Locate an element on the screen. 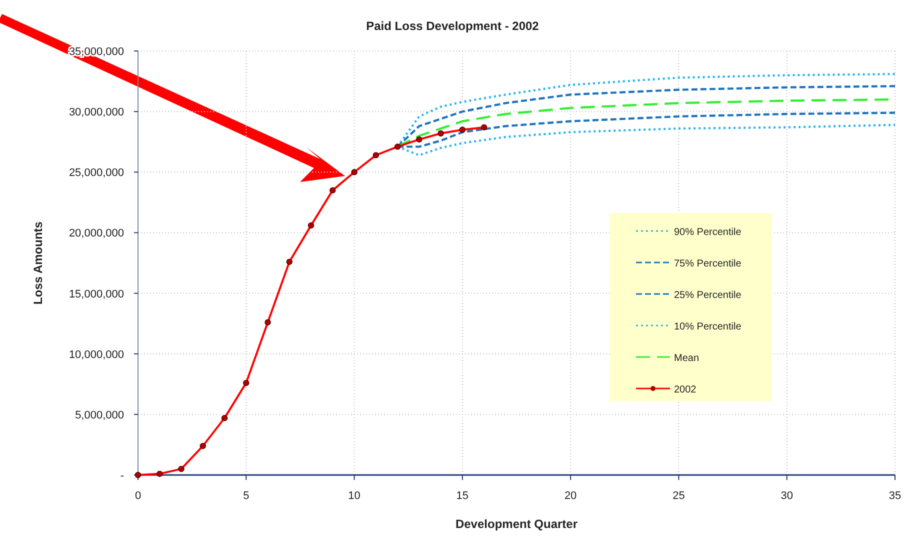 The height and width of the screenshot is (546, 905). x-tick-label: 0 is located at coordinates (138, 496).